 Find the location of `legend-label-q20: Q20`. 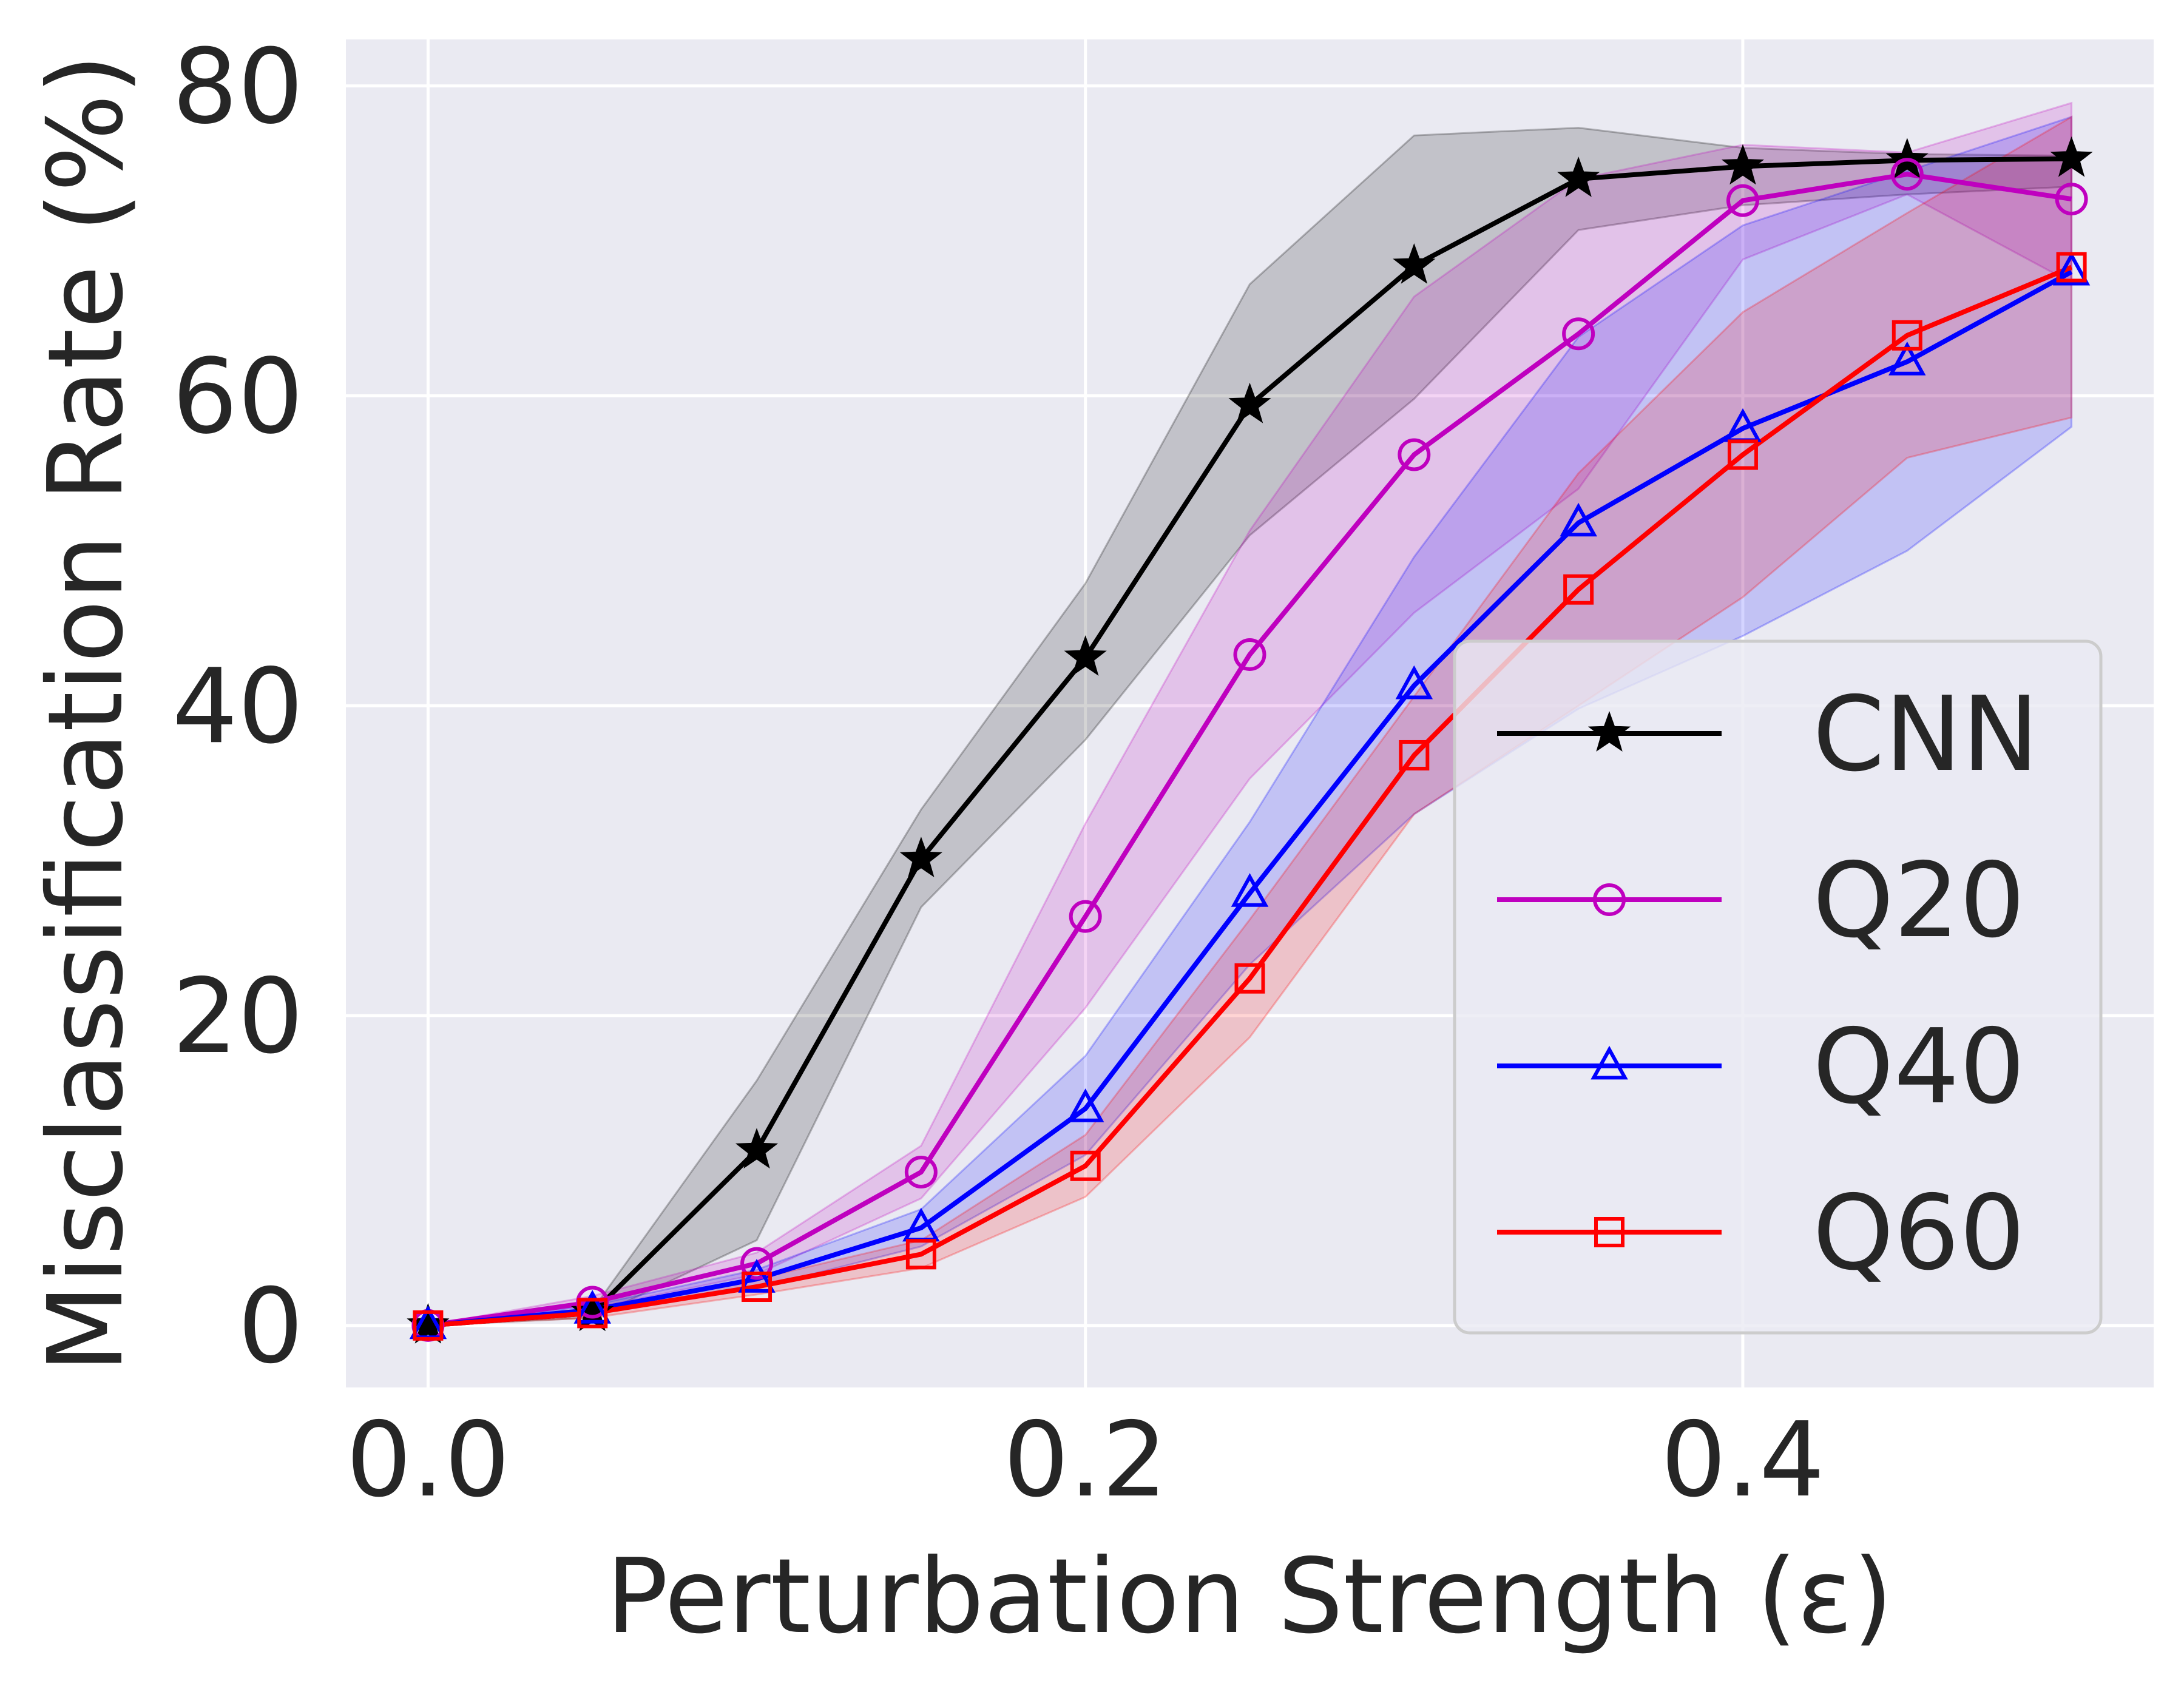

legend-label-q20: Q20 is located at coordinates (1919, 901).